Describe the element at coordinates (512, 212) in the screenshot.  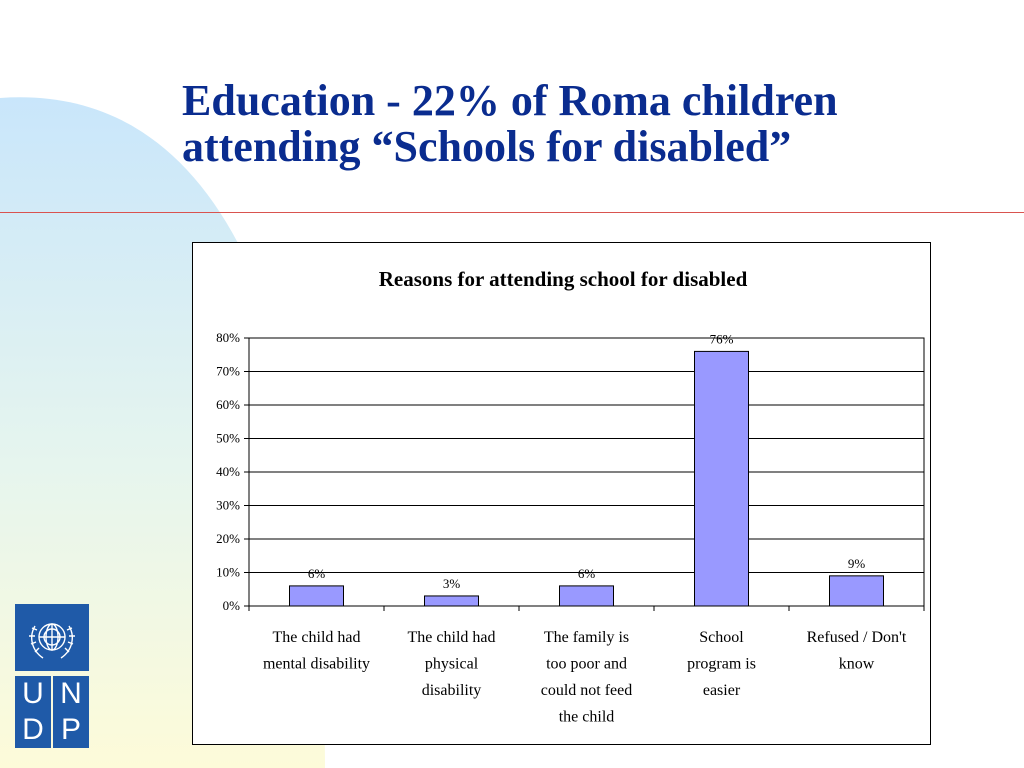
I see `title-divider` at that location.